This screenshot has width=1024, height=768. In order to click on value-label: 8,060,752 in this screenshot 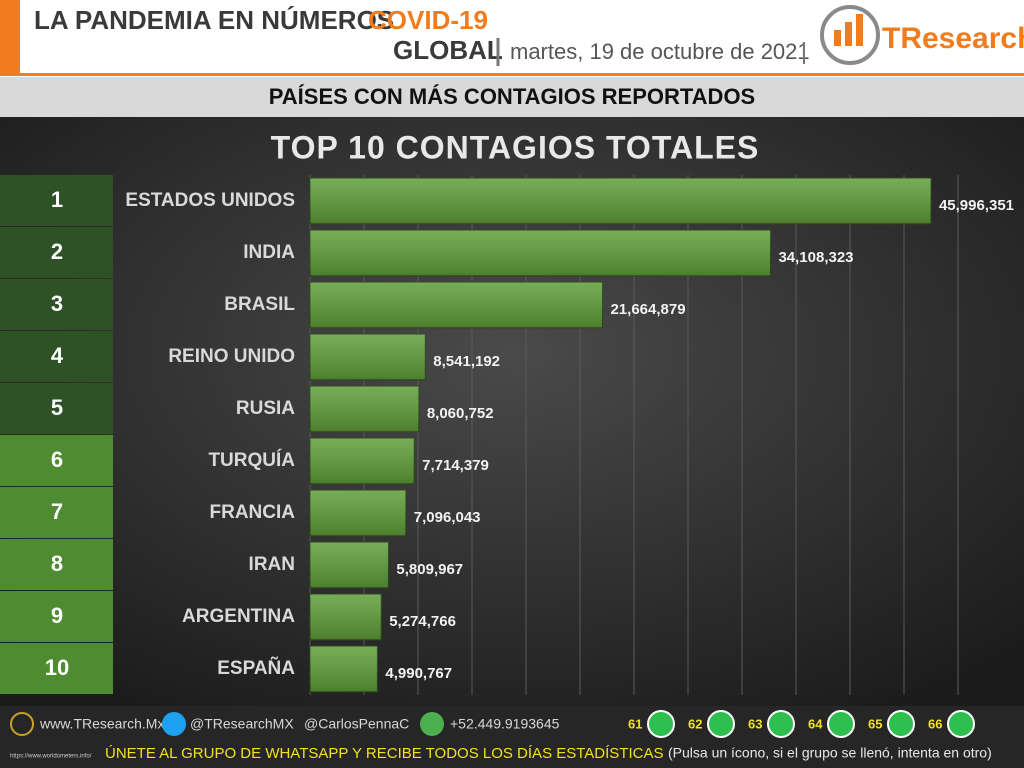, I will do `click(460, 413)`.